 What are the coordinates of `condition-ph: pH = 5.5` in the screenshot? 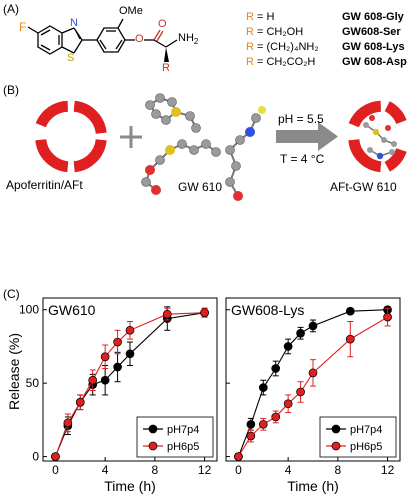 It's located at (301, 119).